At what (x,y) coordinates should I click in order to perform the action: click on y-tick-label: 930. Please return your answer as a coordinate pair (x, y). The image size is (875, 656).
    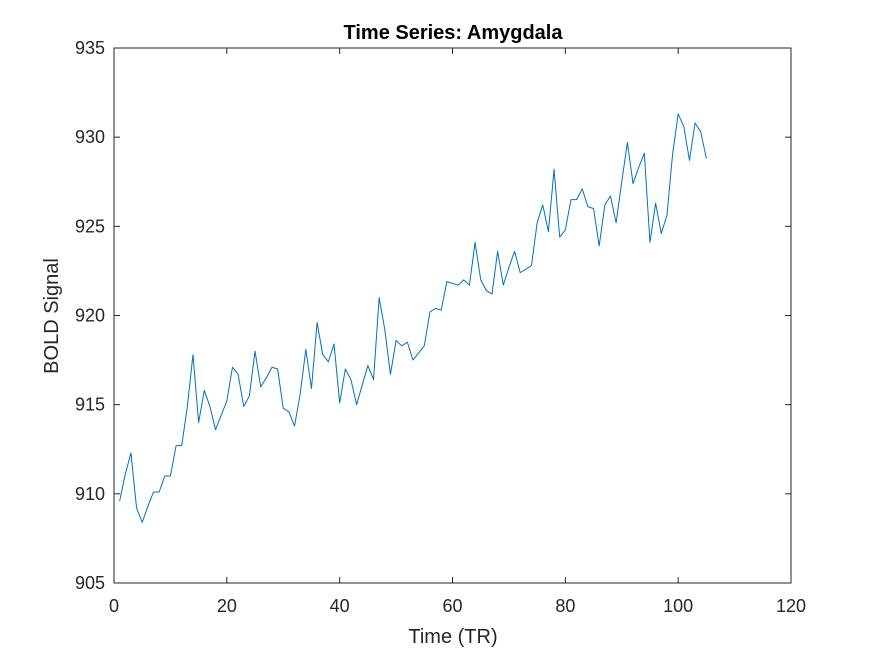
    Looking at the image, I should click on (90, 137).